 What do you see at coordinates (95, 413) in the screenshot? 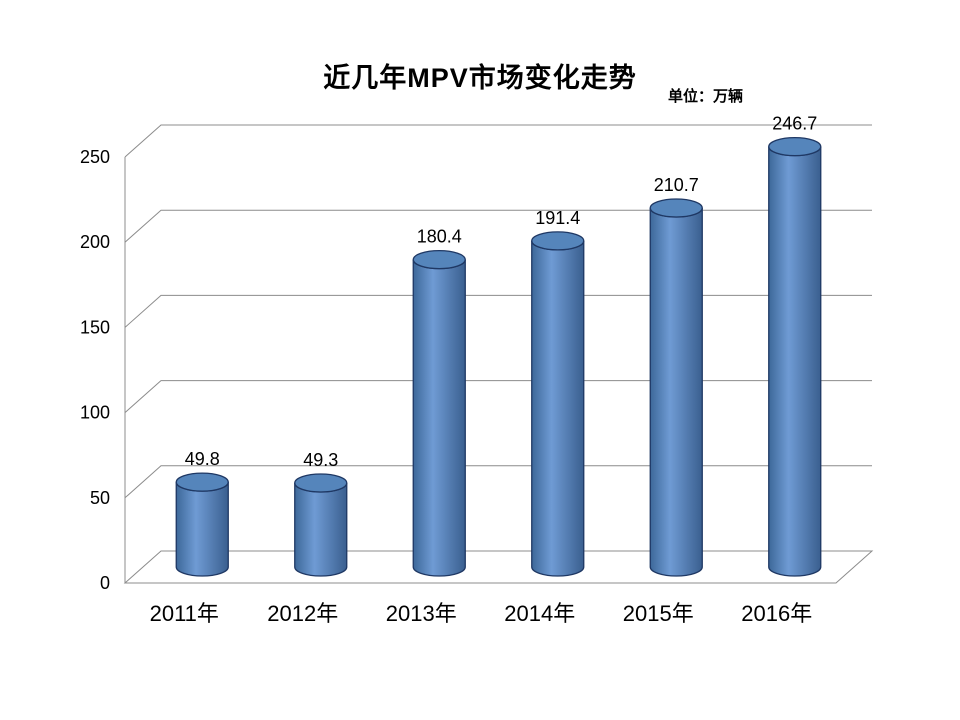
I see `y-tick-label: 100` at bounding box center [95, 413].